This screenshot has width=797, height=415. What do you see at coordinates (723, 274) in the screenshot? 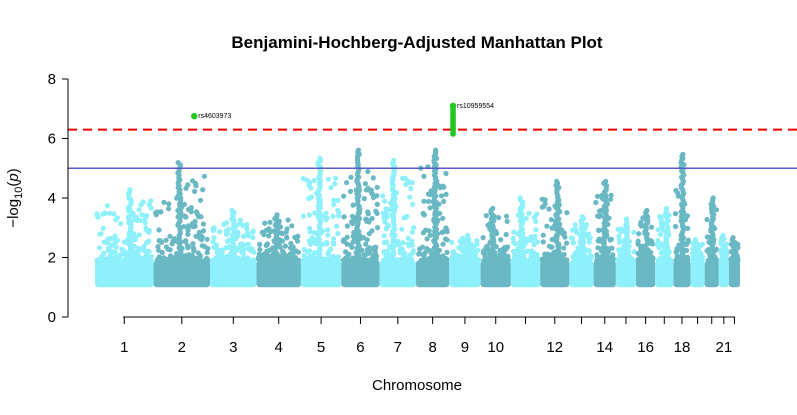
I see `chromosome-21-base-band` at bounding box center [723, 274].